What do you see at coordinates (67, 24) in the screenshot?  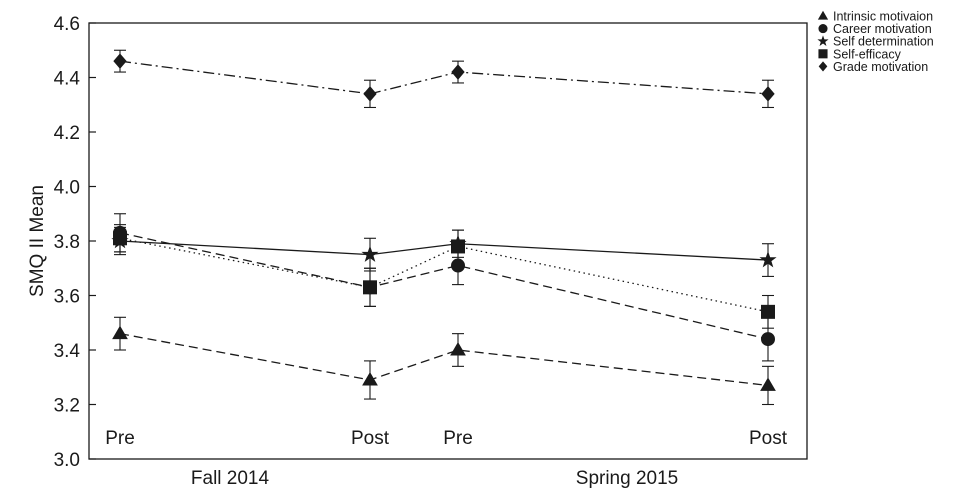 I see `y-tick-label: 4.6` at bounding box center [67, 24].